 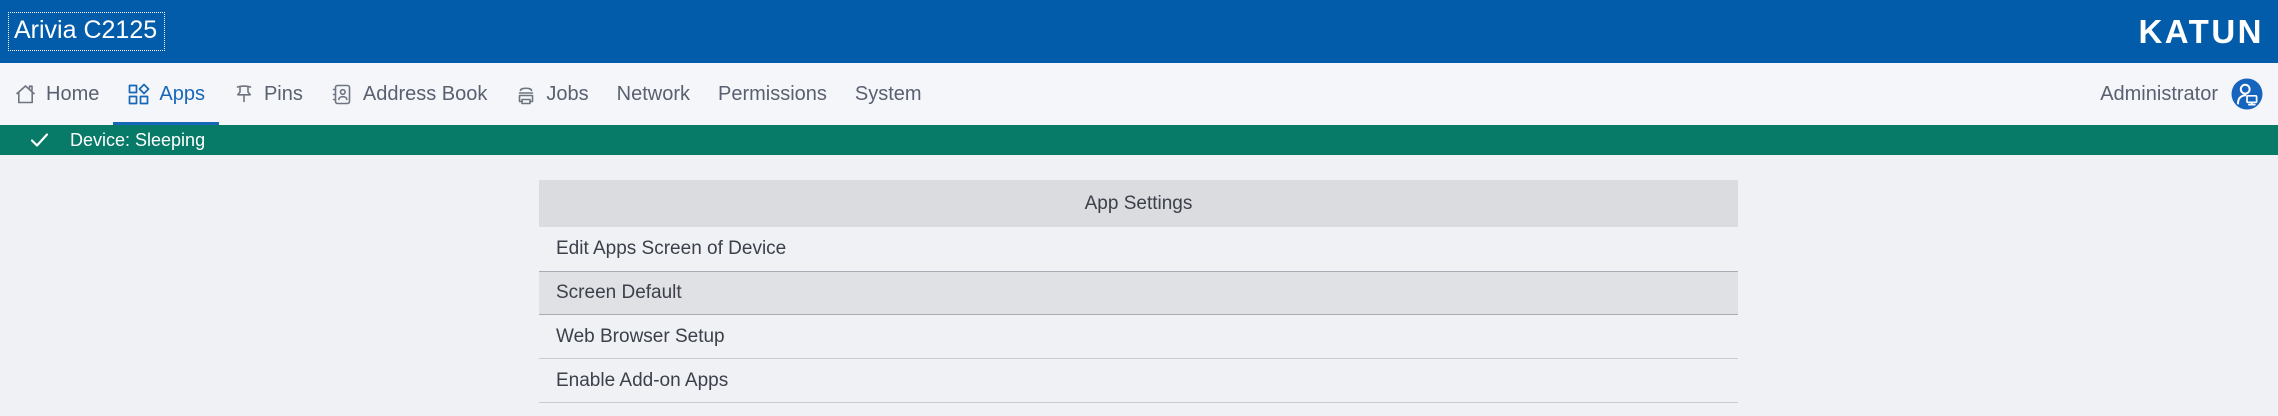 I want to click on table-row-enable-addon-apps: Enable Add-on Apps, so click(x=1138, y=381).